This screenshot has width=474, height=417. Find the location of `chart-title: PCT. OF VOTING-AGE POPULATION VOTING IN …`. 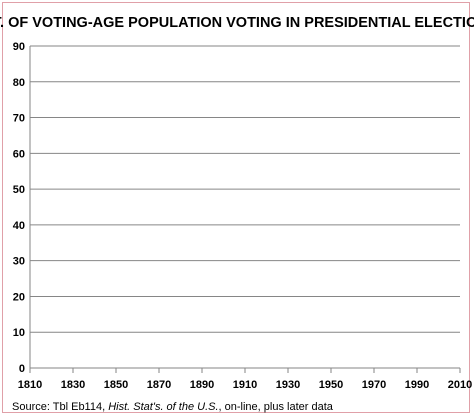

chart-title: PCT. OF VOTING-AGE POPULATION VOTING IN … is located at coordinates (237, 23).